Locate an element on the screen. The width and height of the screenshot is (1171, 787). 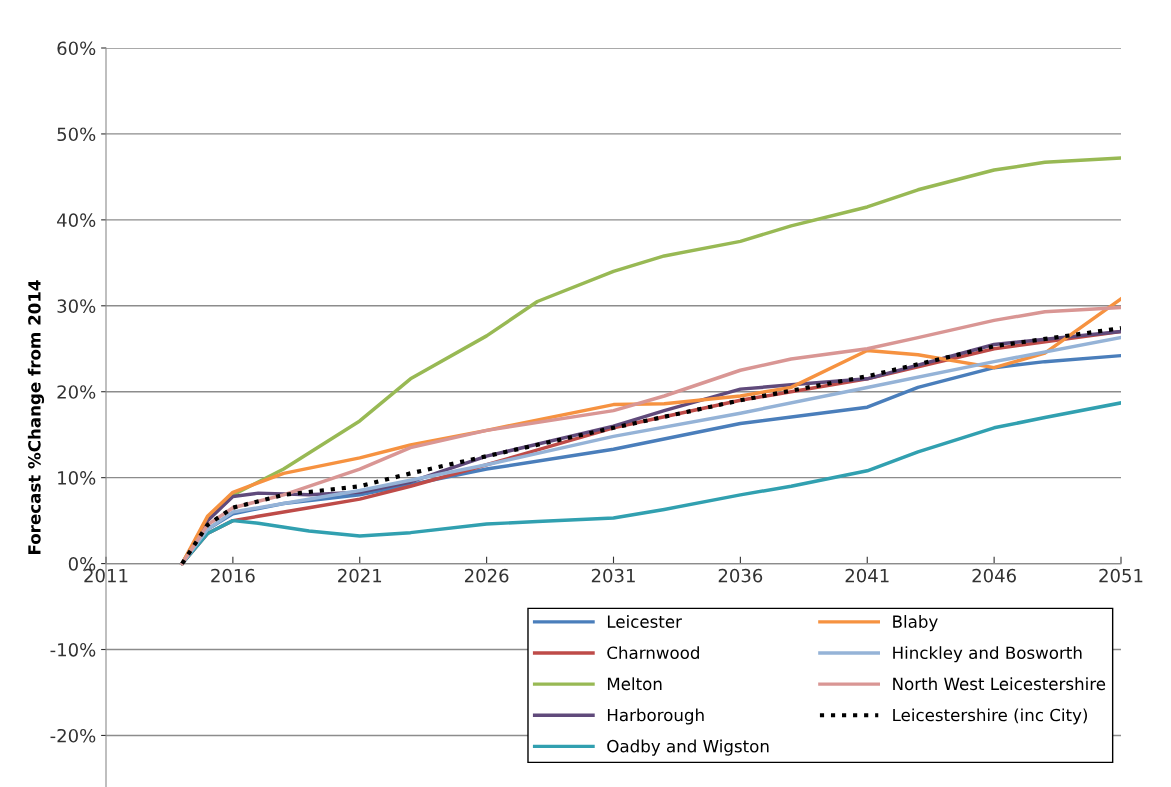
y-axis-title: Forecast %Change from 2014 is located at coordinates (36, 417).